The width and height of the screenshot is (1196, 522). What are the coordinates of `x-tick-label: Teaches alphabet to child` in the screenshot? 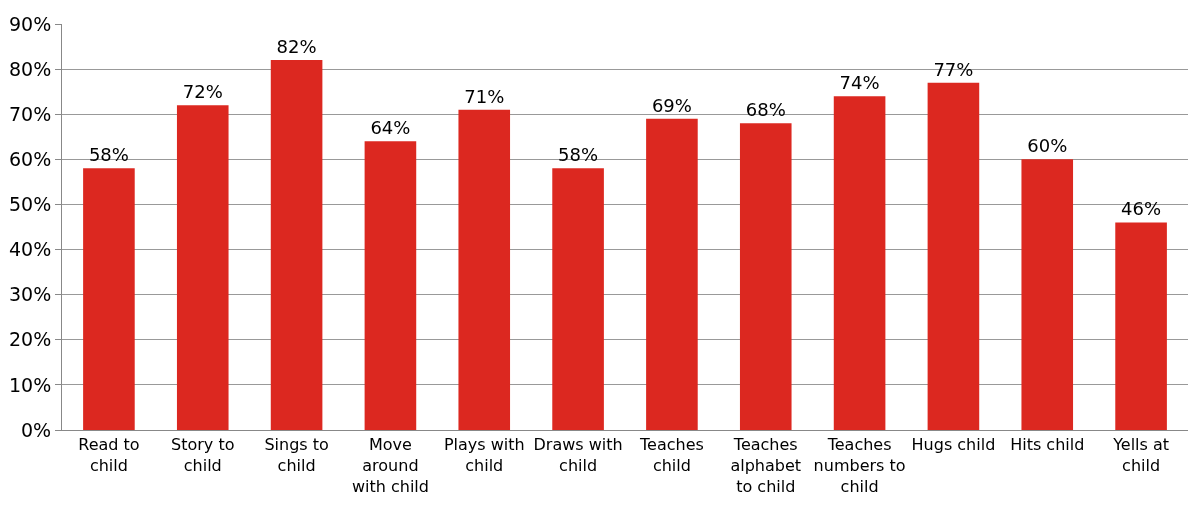 It's located at (766, 465).